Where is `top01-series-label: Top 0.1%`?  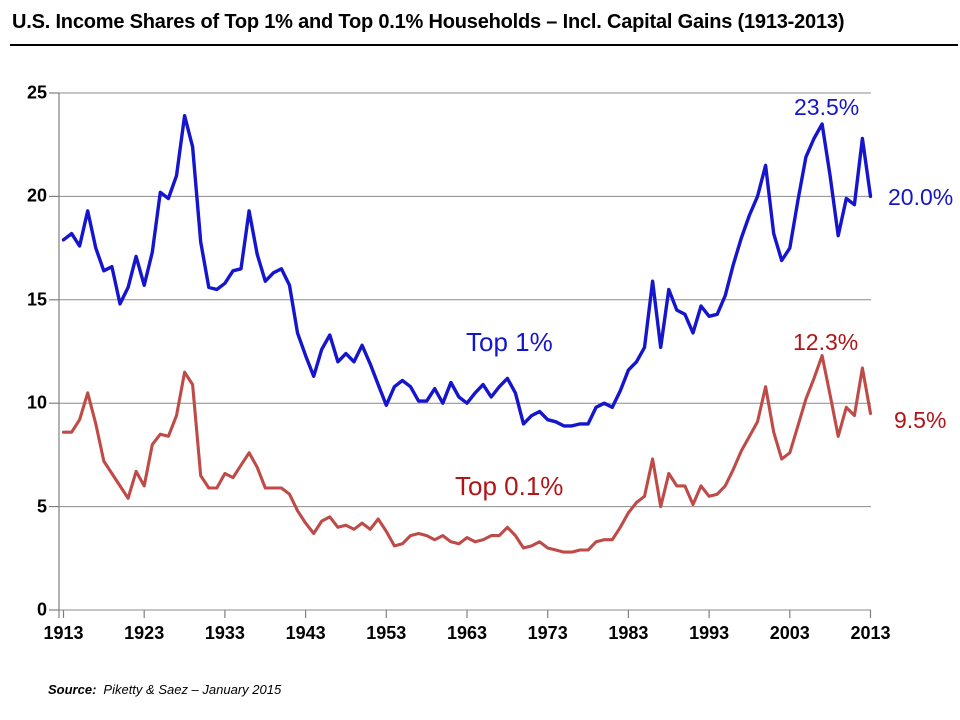
top01-series-label: Top 0.1% is located at coordinates (509, 486).